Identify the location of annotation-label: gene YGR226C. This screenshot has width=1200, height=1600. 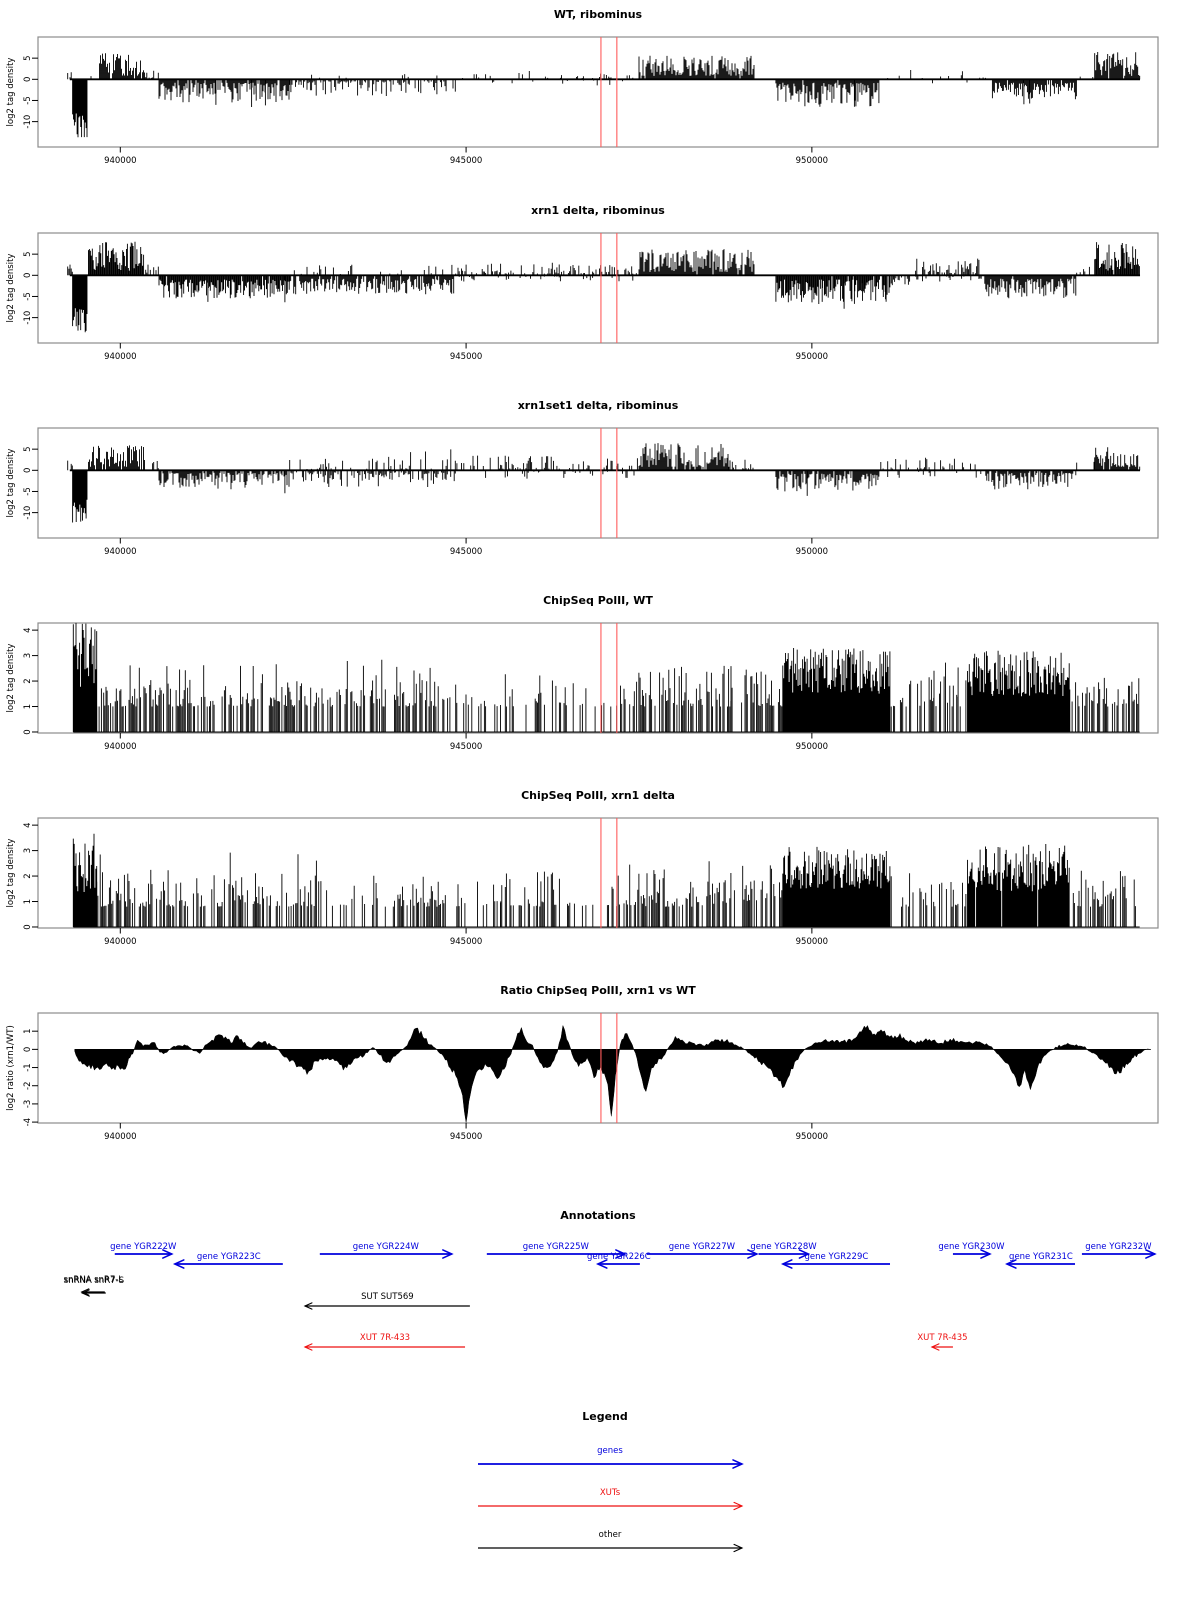
(619, 1257).